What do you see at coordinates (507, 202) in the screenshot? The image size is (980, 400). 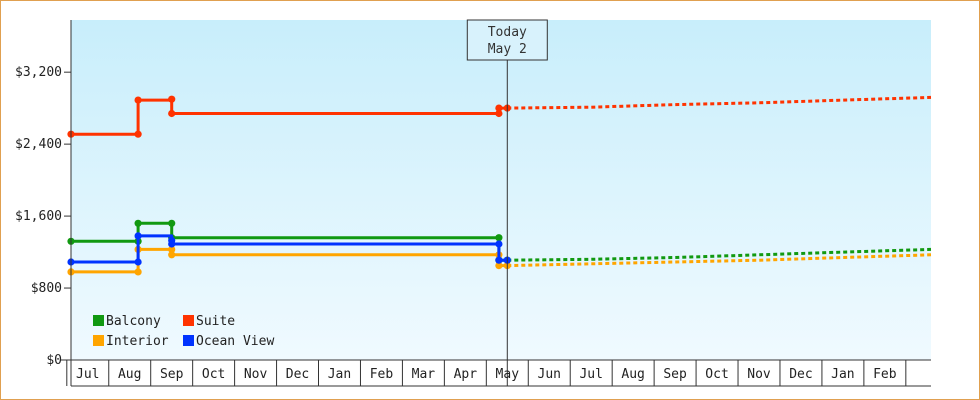 I see `today-marker: Today May 2` at bounding box center [507, 202].